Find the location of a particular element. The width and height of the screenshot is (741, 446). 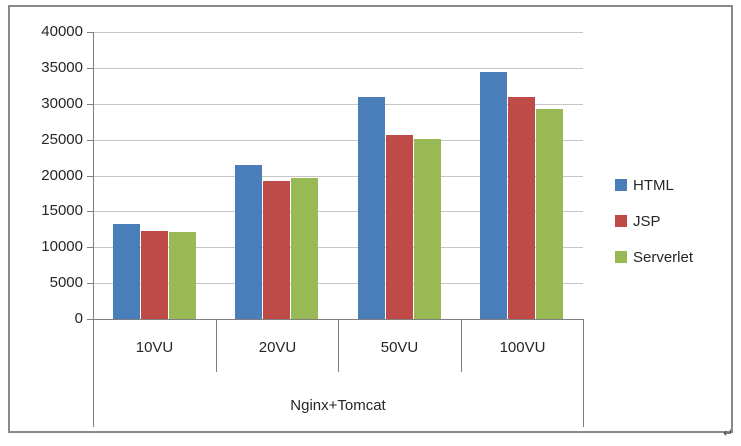

legend-item-jsp: JSP is located at coordinates (671, 221).